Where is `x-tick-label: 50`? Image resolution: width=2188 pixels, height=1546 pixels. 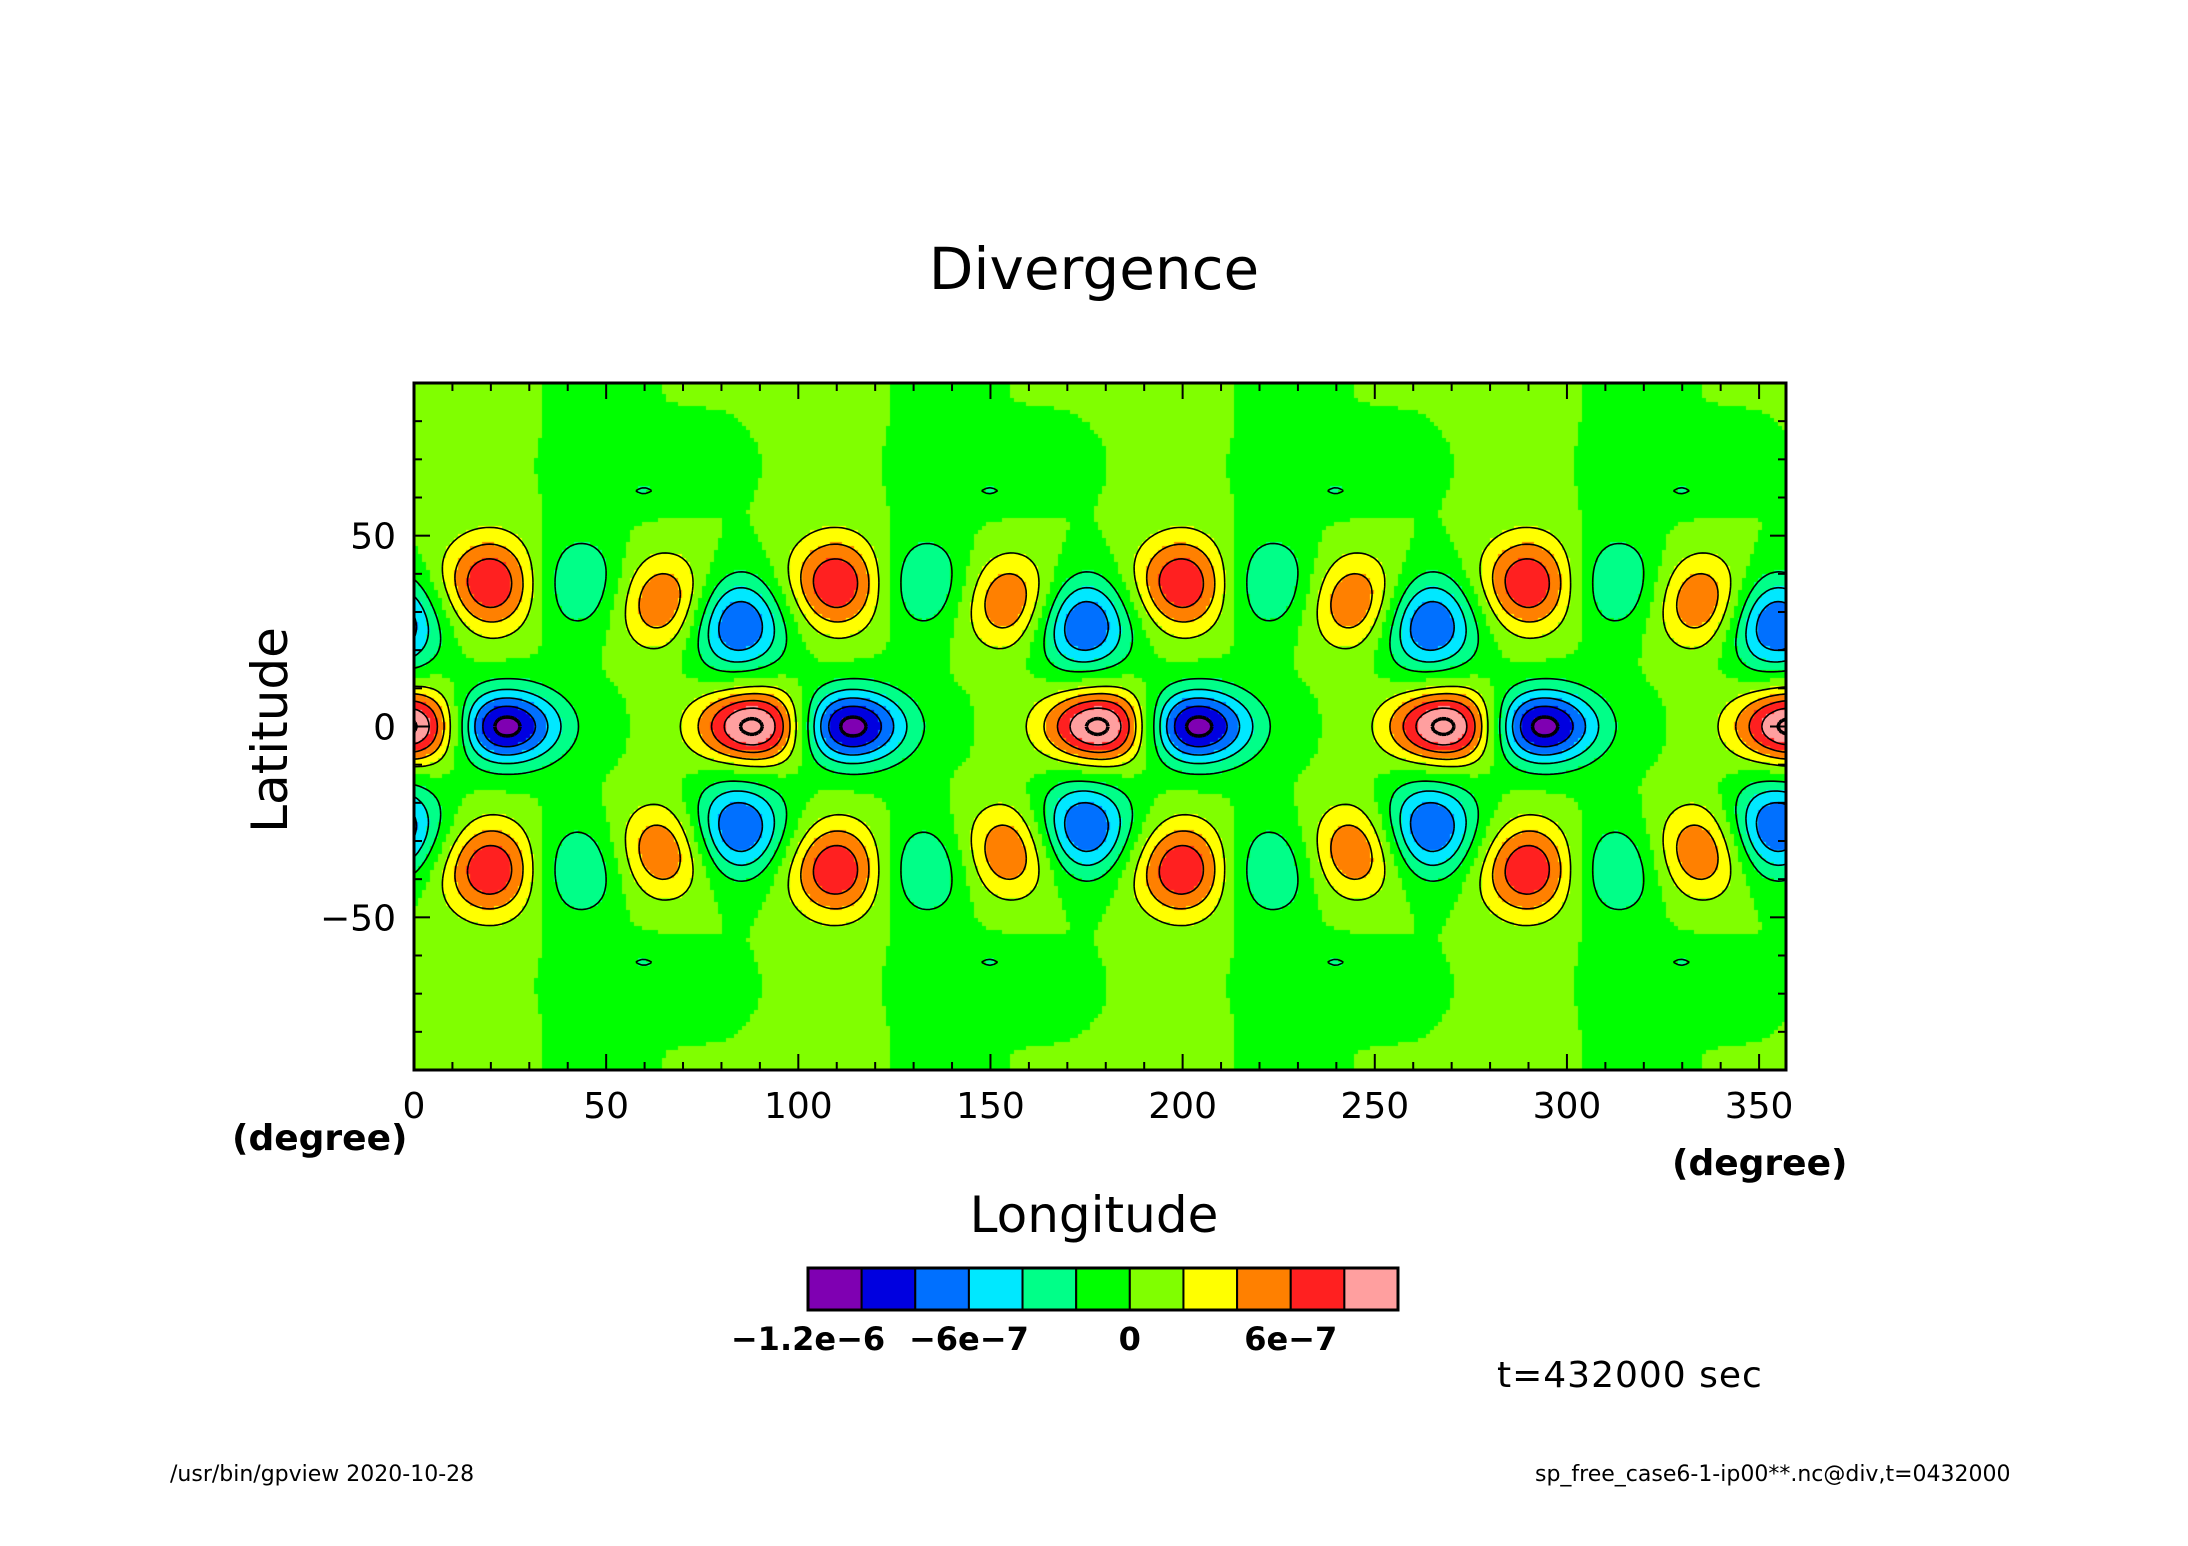
x-tick-label: 50 is located at coordinates (606, 1106).